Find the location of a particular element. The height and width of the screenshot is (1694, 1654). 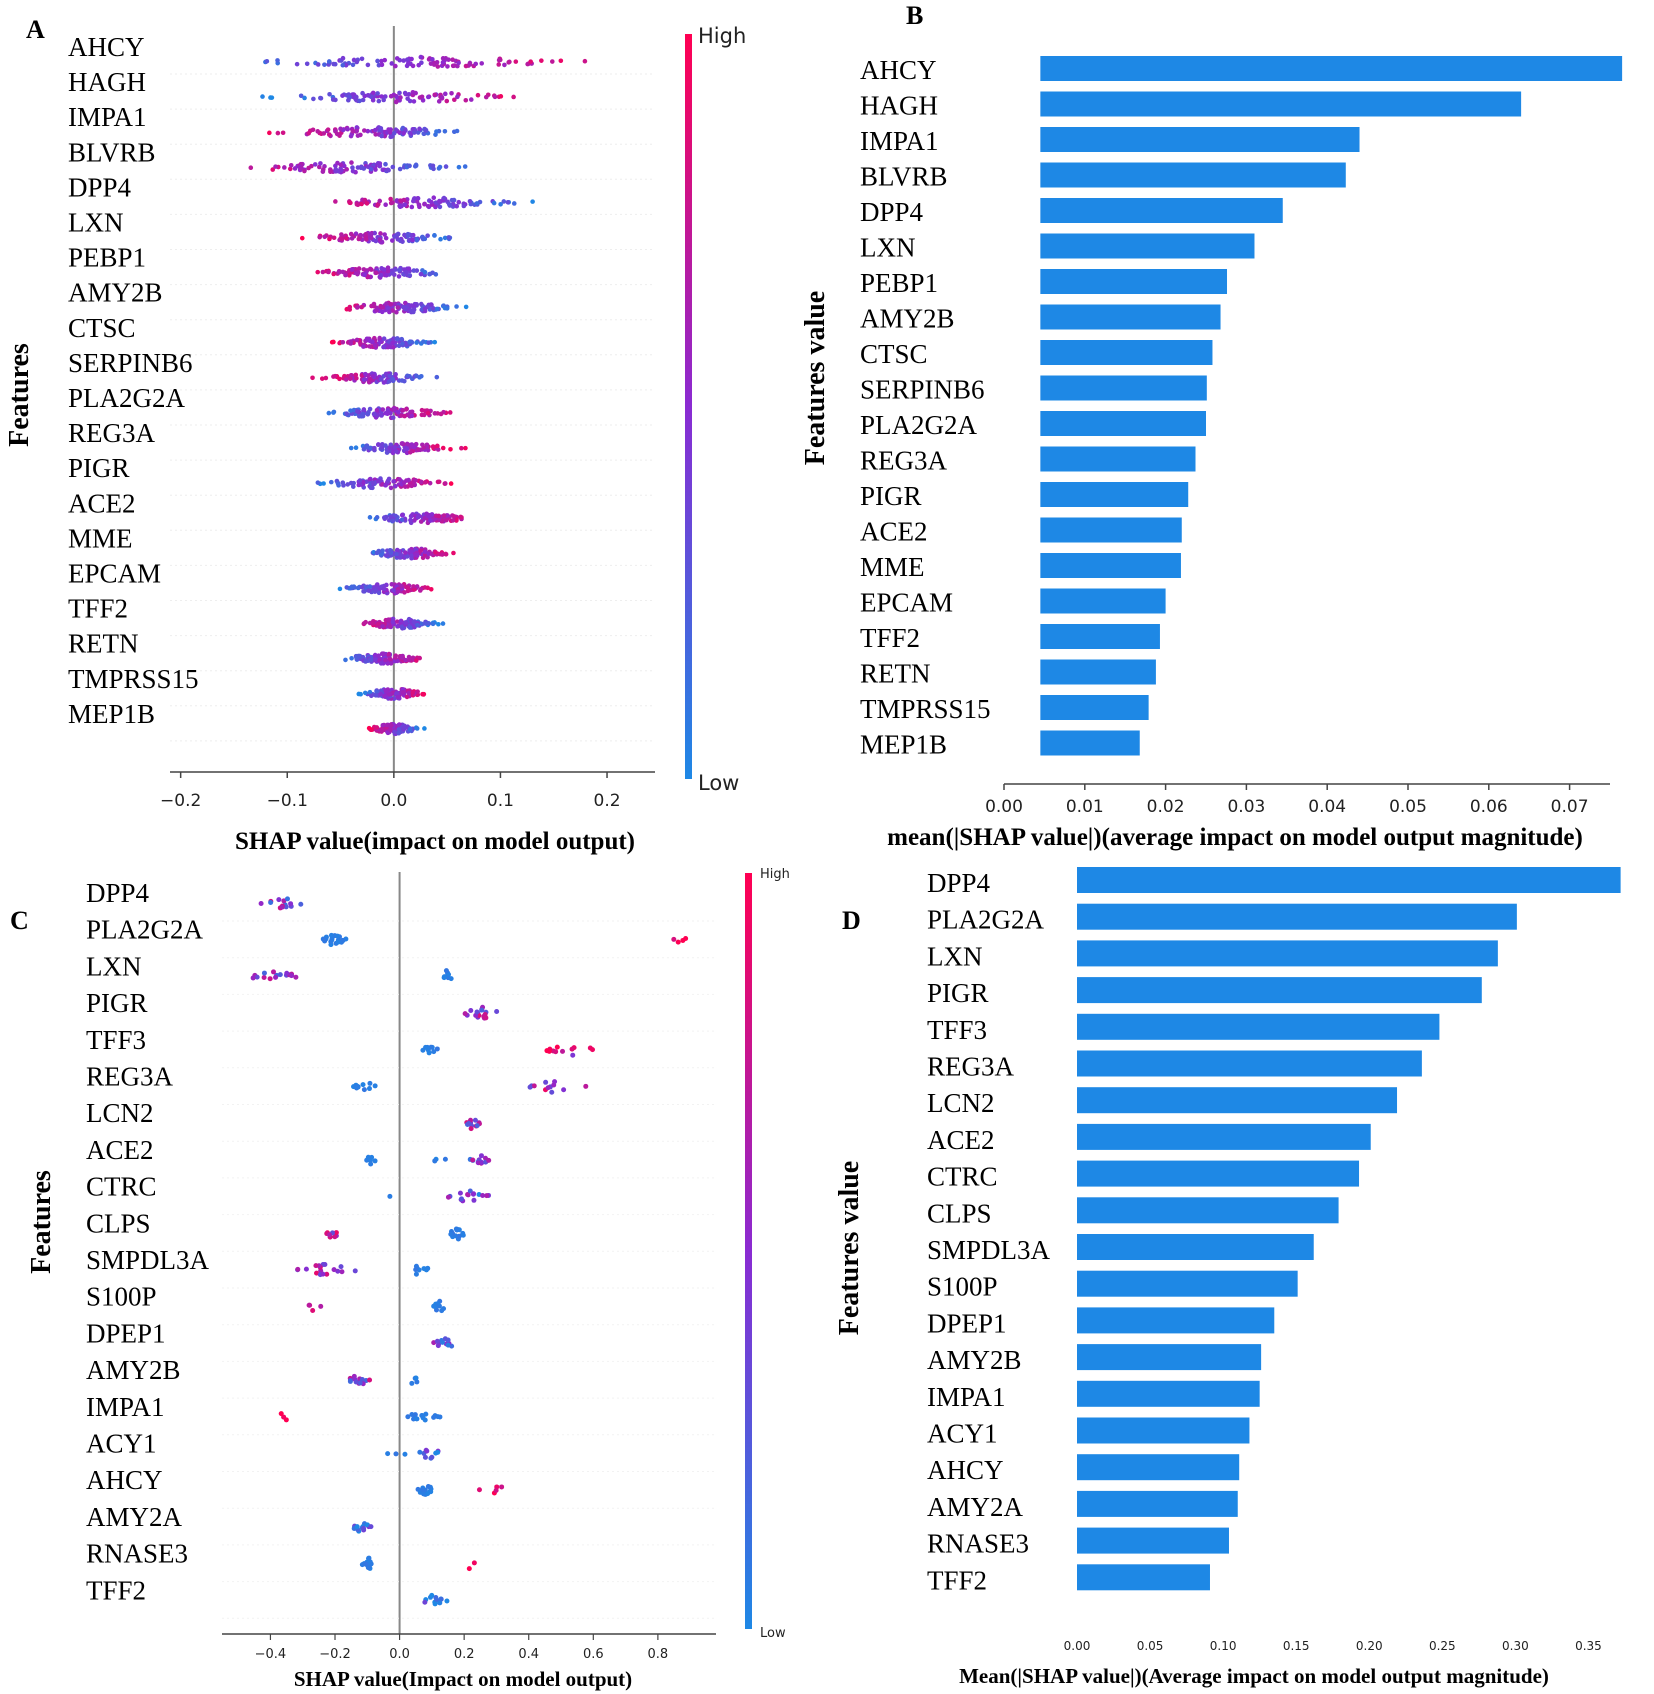

feature-label: ACY1 is located at coordinates (121, 1444).